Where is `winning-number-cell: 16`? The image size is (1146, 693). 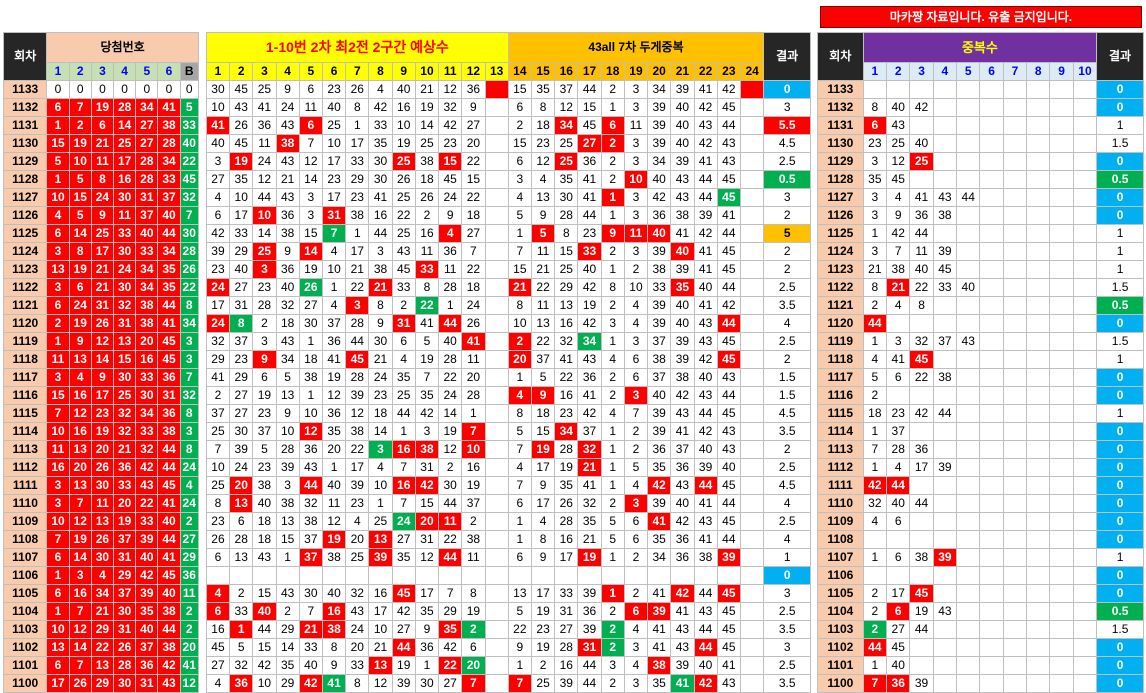
winning-number-cell: 16 is located at coordinates (147, 359).